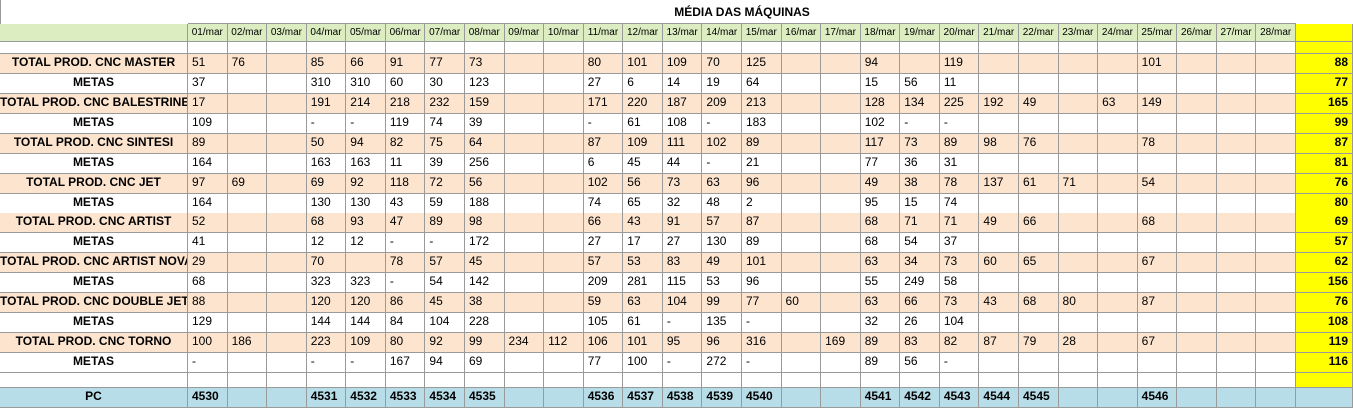  What do you see at coordinates (643, 303) in the screenshot?
I see `total-prod-cell: 63` at bounding box center [643, 303].